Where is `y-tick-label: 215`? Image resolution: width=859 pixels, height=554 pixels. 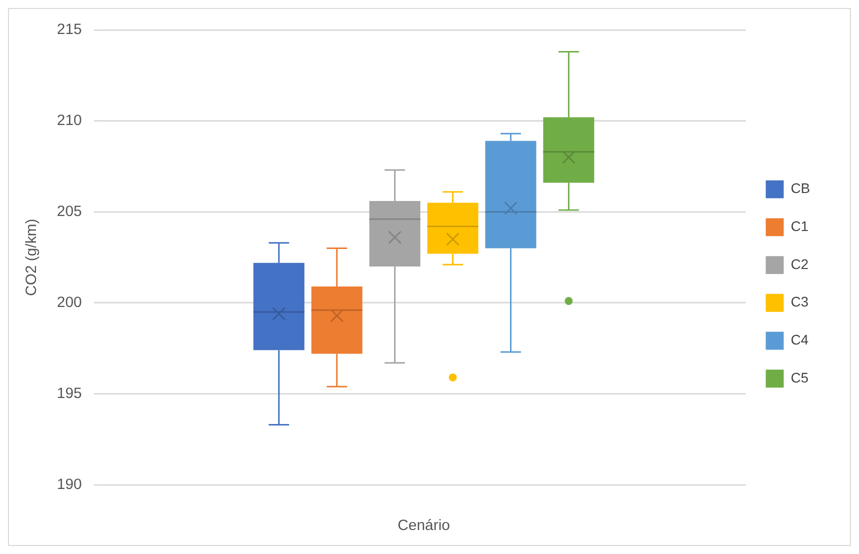 y-tick-label: 215 is located at coordinates (69, 29).